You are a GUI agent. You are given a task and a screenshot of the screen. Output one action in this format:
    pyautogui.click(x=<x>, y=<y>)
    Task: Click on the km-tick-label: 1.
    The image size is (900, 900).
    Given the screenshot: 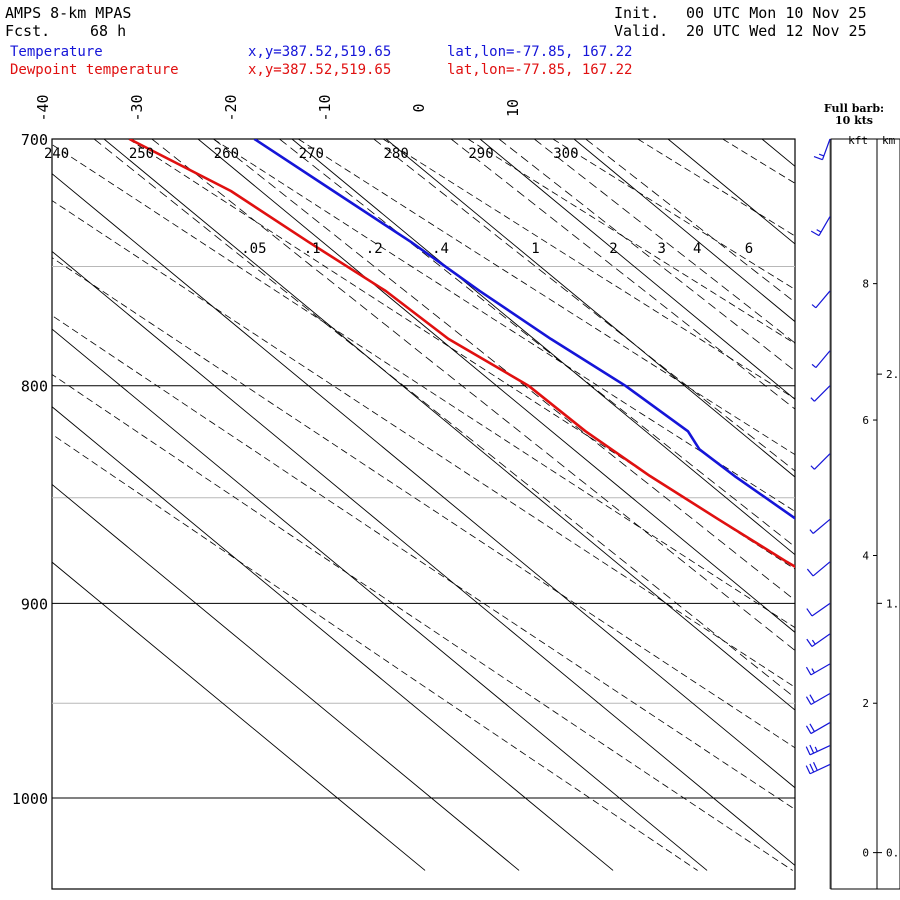 What is the action you would take?
    pyautogui.click(x=892, y=603)
    